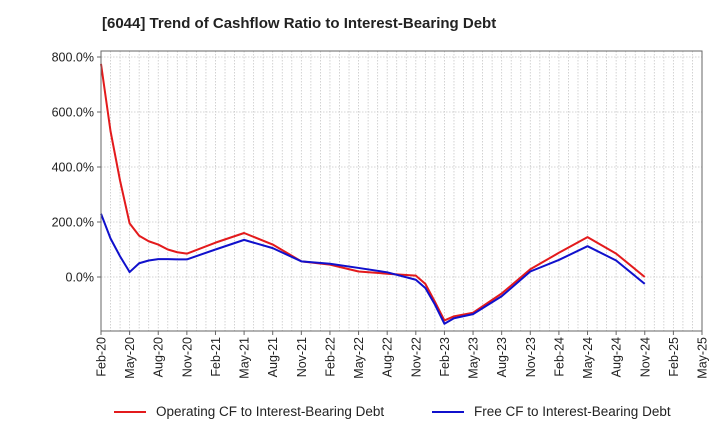  Describe the element at coordinates (187, 357) in the screenshot. I see `x-tick-label: Nov-20` at that location.